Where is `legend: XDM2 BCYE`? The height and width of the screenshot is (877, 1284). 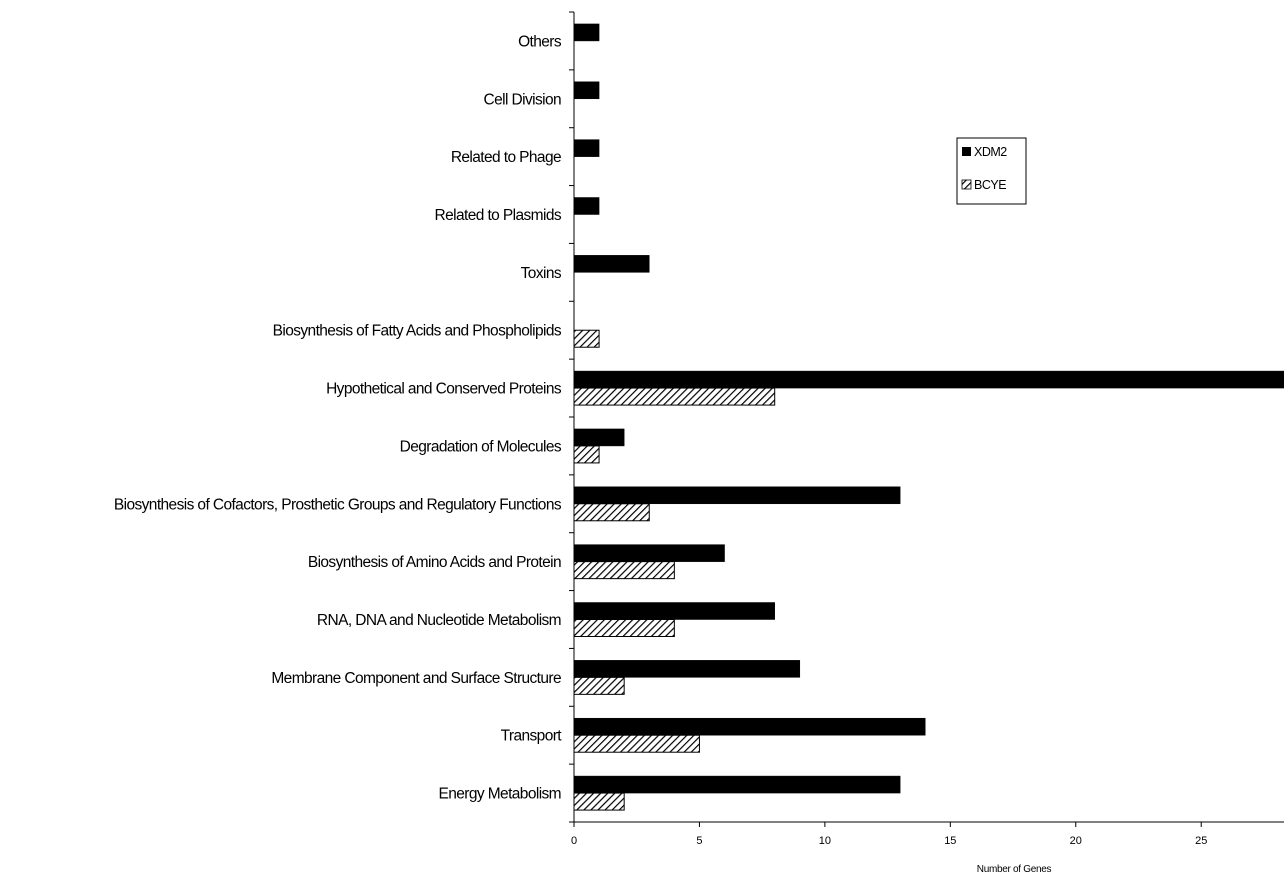
legend: XDM2 BCYE is located at coordinates (991, 171).